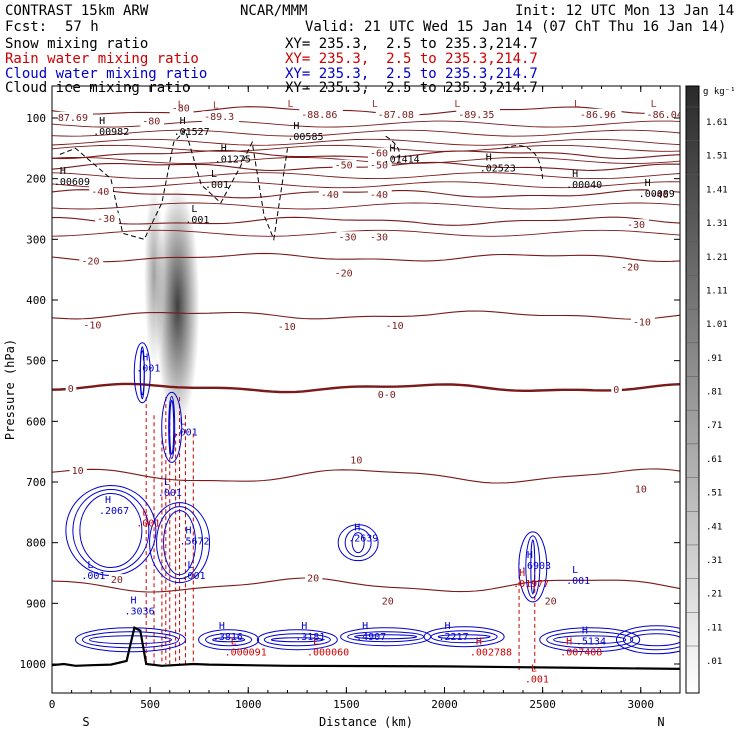 The height and width of the screenshot is (740, 740). I want to click on isotherm--30, so click(366, 221).